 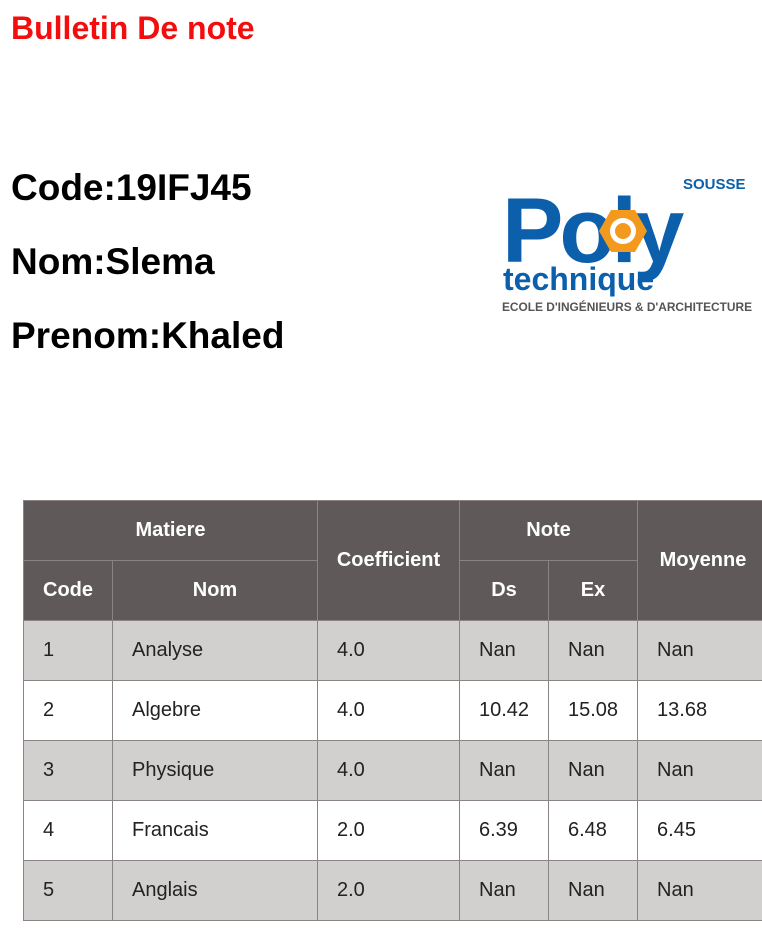 I want to click on logo-word-technique: technique, so click(x=578, y=279).